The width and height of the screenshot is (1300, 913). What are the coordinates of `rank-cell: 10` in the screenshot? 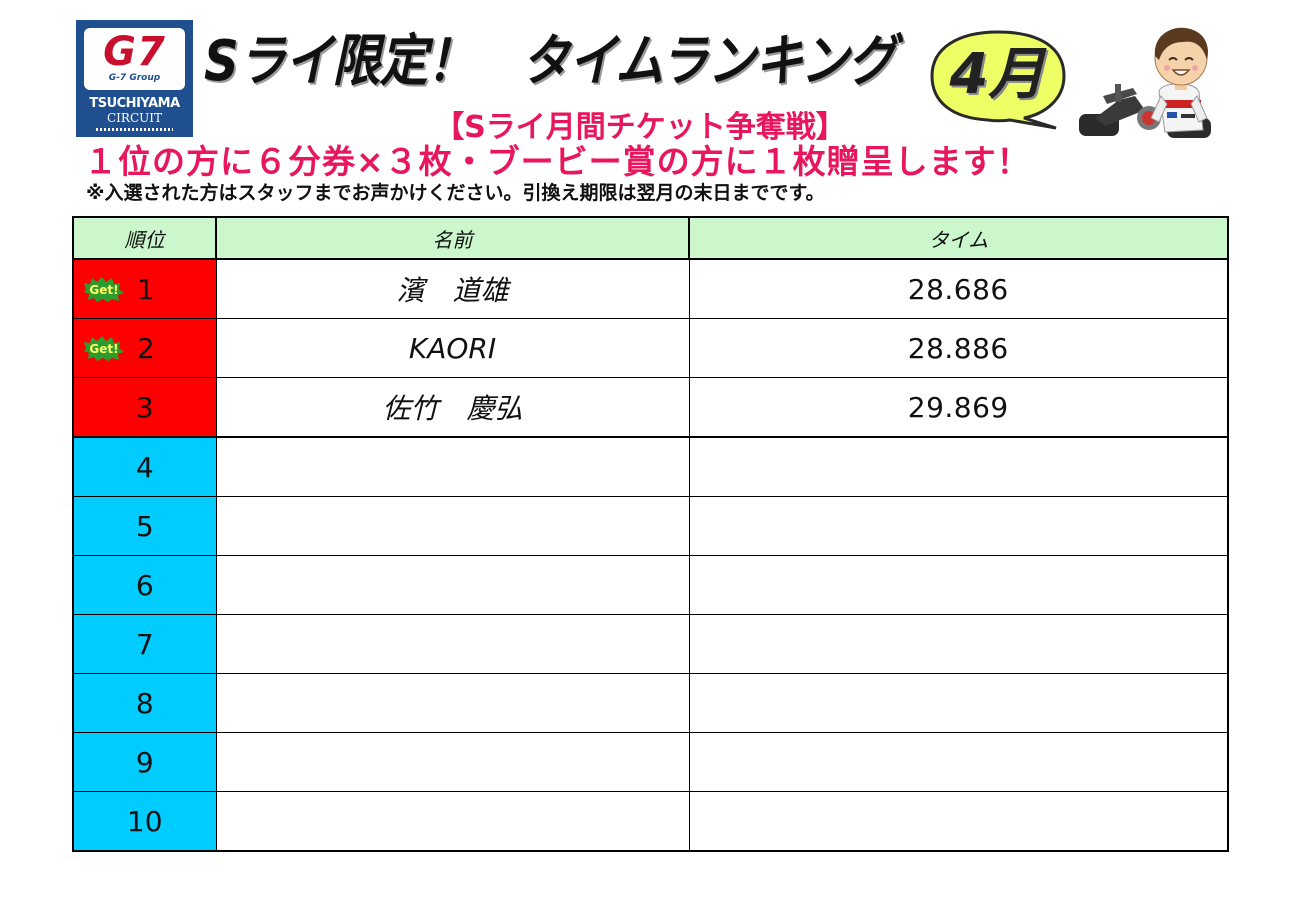 It's located at (144, 821).